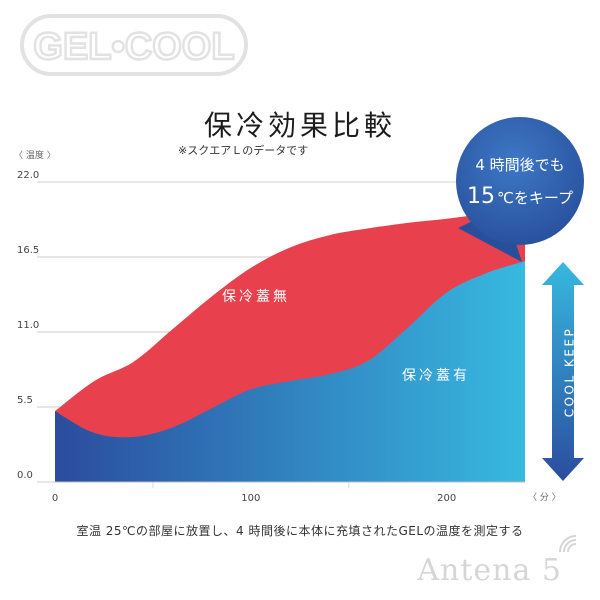 The width and height of the screenshot is (600, 600). What do you see at coordinates (55, 498) in the screenshot?
I see `x-tick-label: 0` at bounding box center [55, 498].